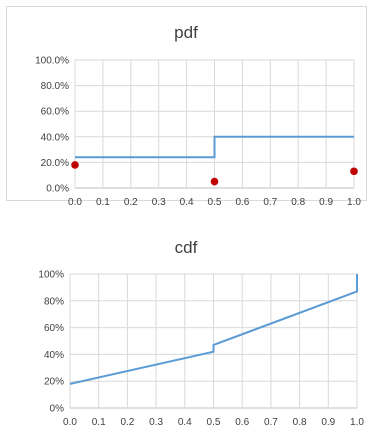 The height and width of the screenshot is (439, 373). What do you see at coordinates (131, 202) in the screenshot?
I see `pdf-x-tick-label: 0.2` at bounding box center [131, 202].